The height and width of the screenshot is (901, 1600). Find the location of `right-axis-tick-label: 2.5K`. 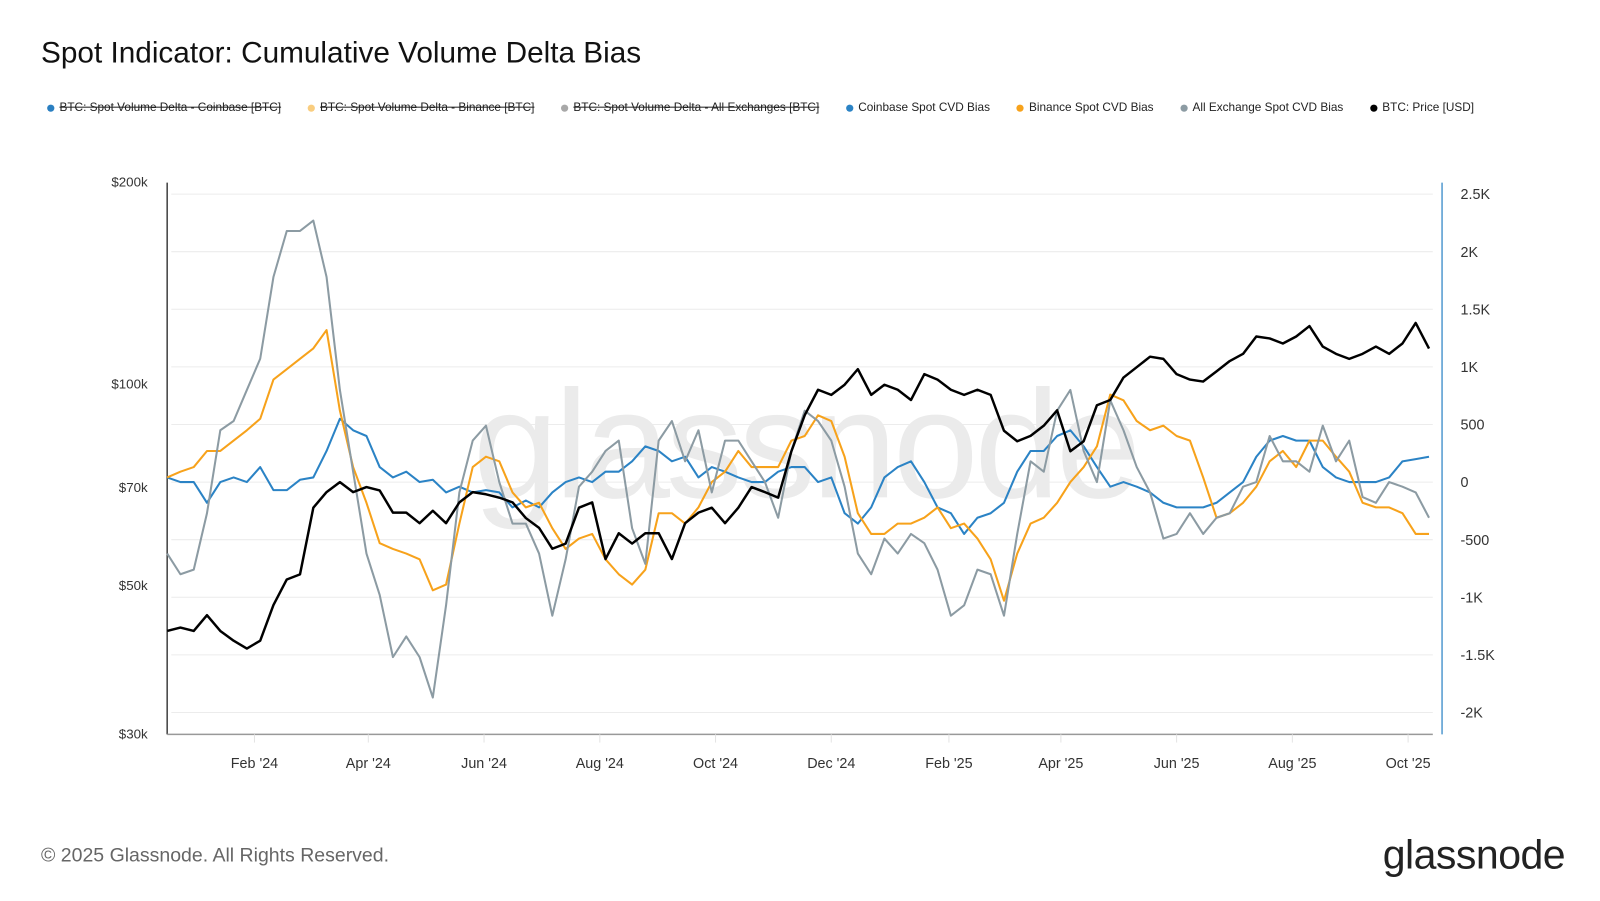

right-axis-tick-label: 2.5K is located at coordinates (1476, 195).